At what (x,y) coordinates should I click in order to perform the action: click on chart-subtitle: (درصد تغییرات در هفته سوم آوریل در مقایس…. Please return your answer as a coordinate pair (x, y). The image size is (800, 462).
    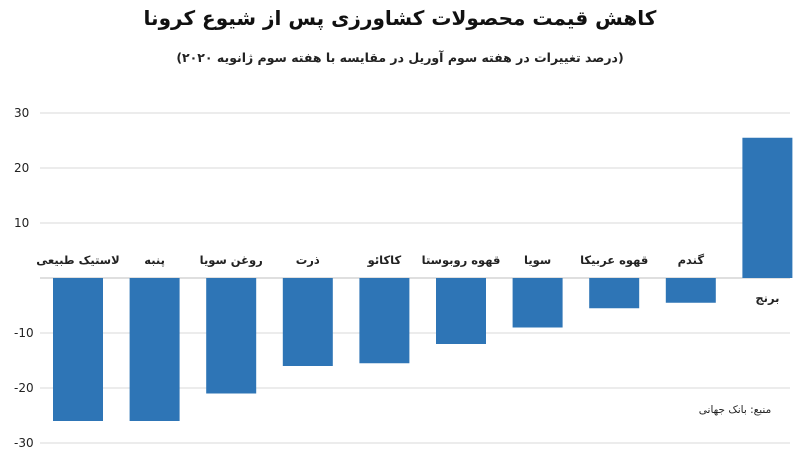
    Looking at the image, I should click on (400, 57).